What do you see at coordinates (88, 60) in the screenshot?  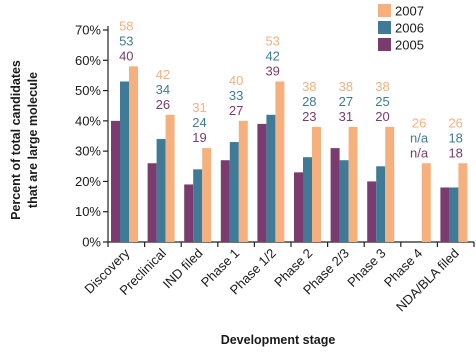 I see `y-tick-label: 60%` at bounding box center [88, 60].